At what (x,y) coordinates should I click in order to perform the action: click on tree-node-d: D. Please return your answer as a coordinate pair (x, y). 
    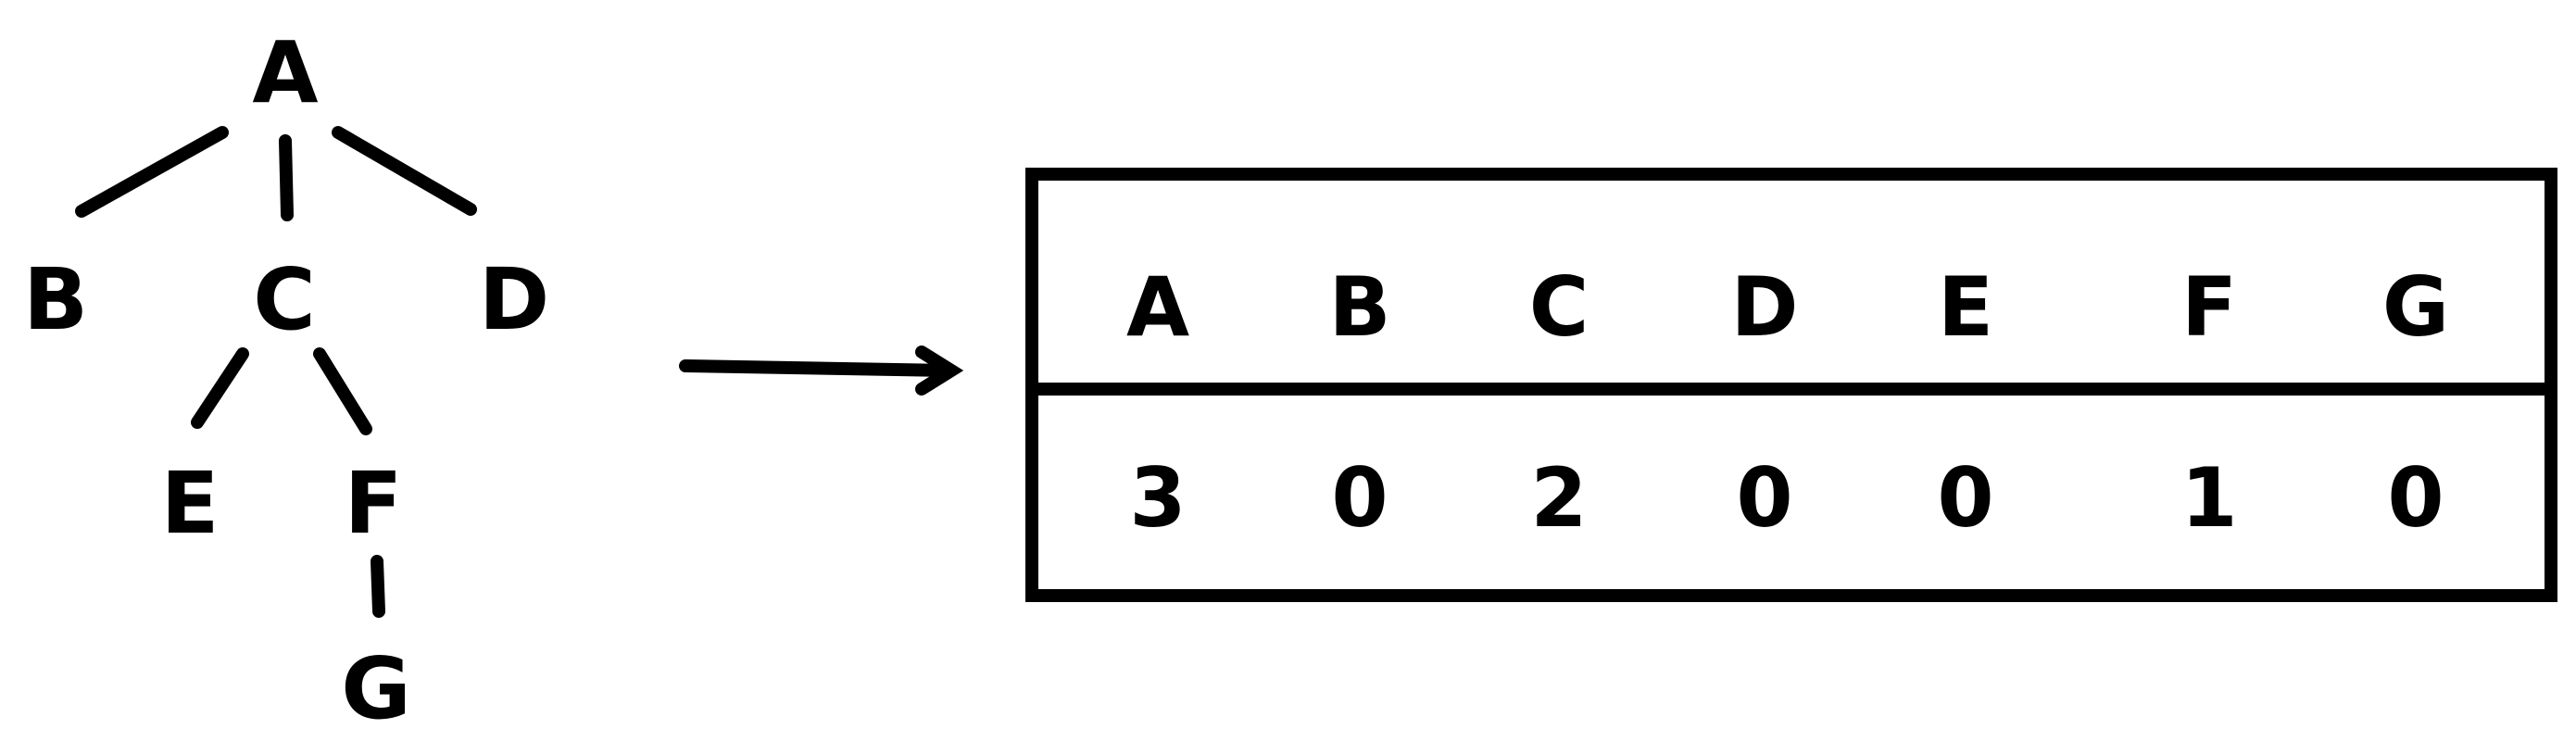
    Looking at the image, I should click on (514, 299).